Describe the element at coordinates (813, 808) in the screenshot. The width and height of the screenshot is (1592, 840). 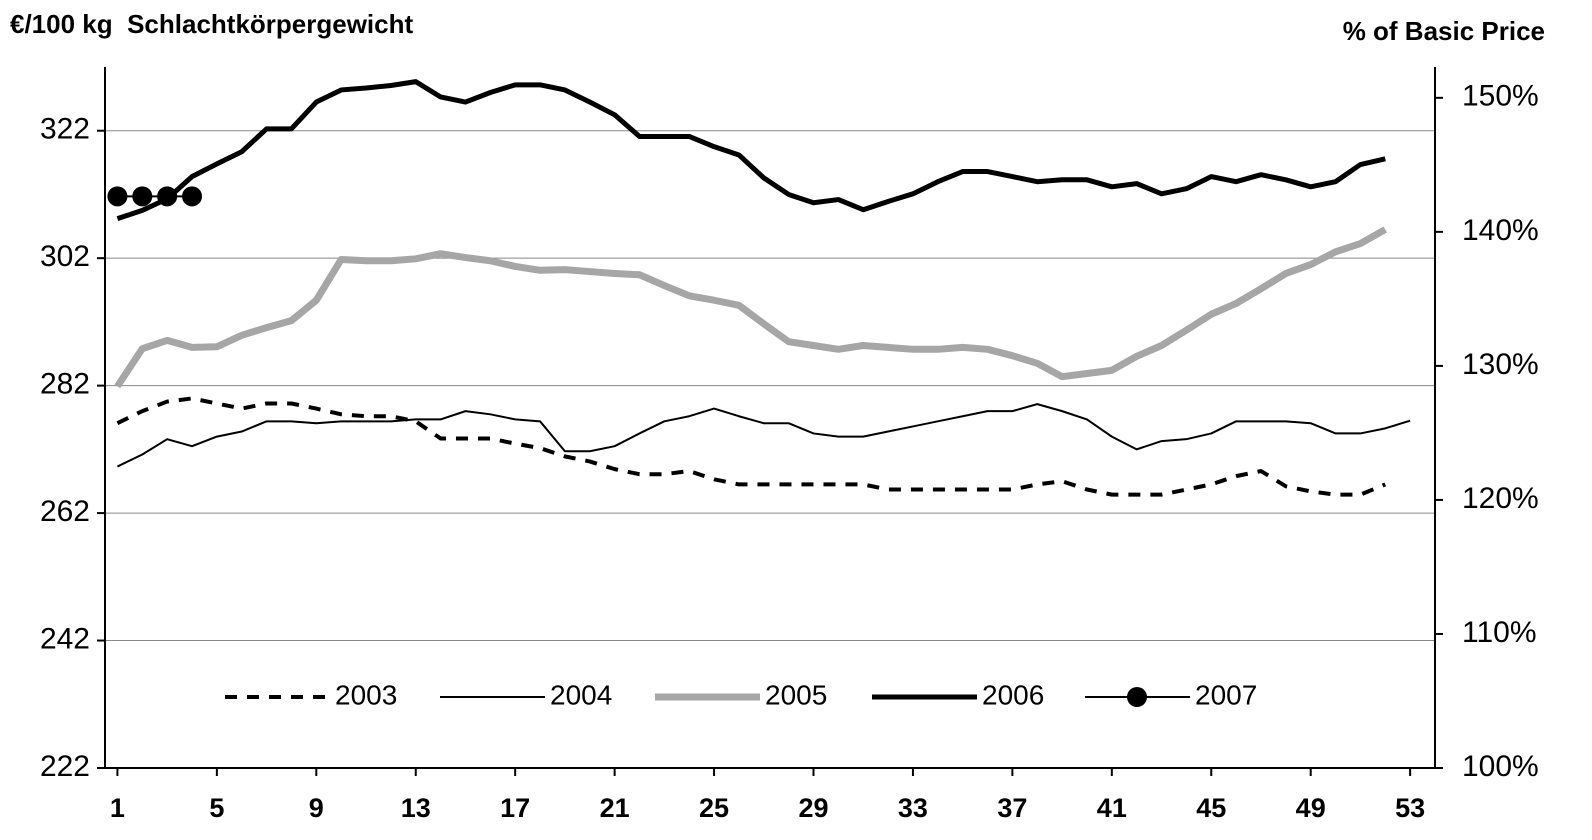
I see `x-tick-label: 29` at that location.